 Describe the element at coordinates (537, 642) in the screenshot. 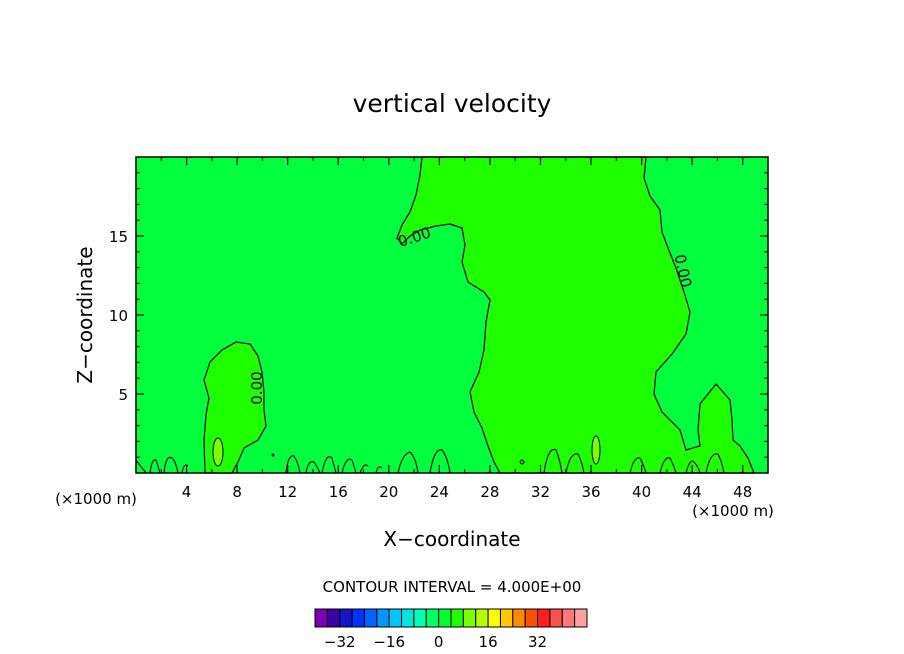

I see `colorbar-tick-label: 32` at that location.